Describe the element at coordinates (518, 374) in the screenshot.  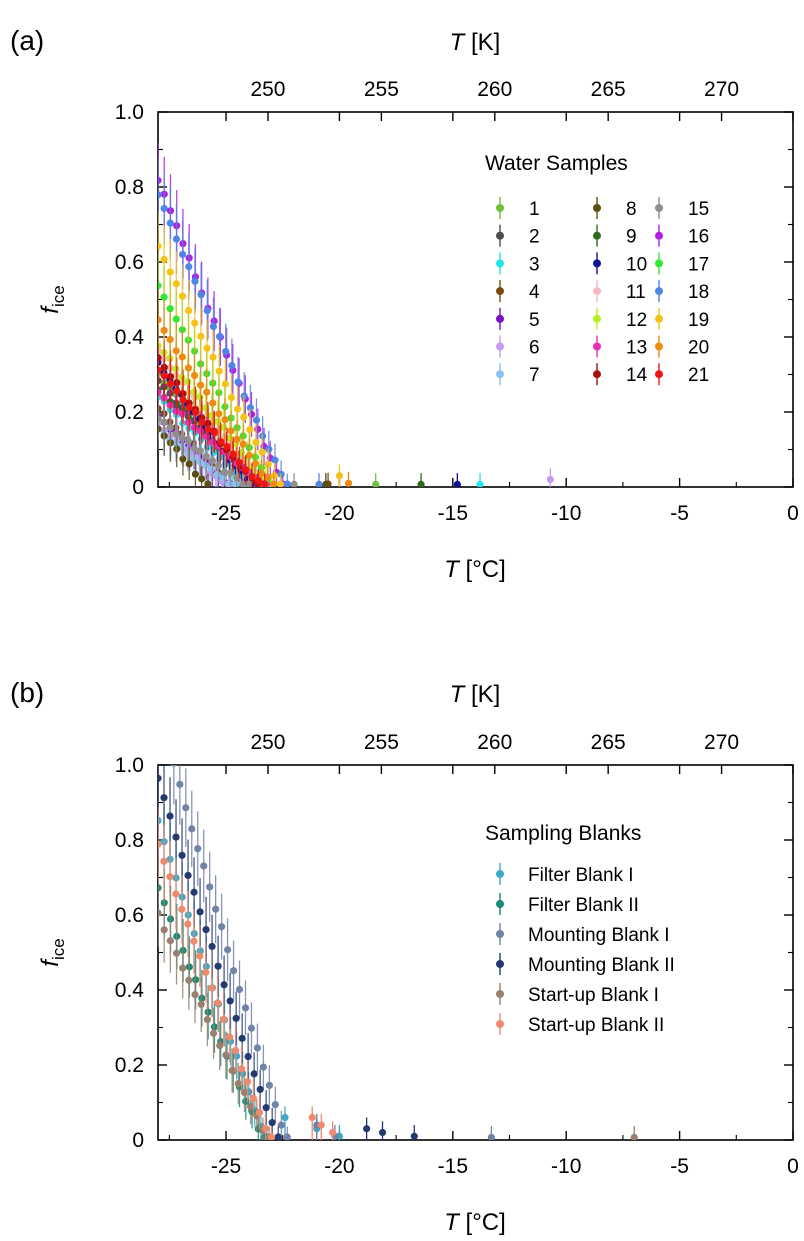
I see `legend-item: 7` at that location.